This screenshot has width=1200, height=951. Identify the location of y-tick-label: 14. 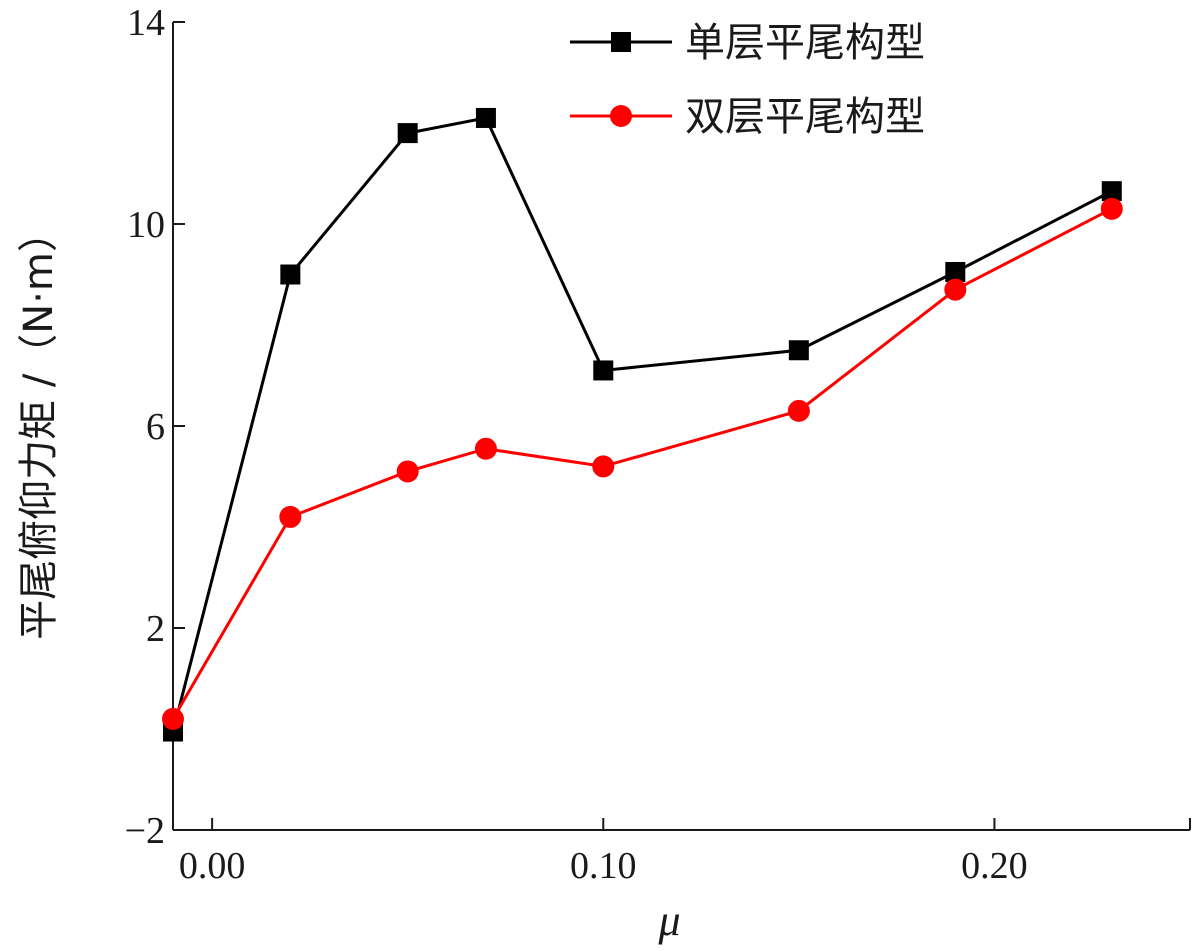
(146, 23).